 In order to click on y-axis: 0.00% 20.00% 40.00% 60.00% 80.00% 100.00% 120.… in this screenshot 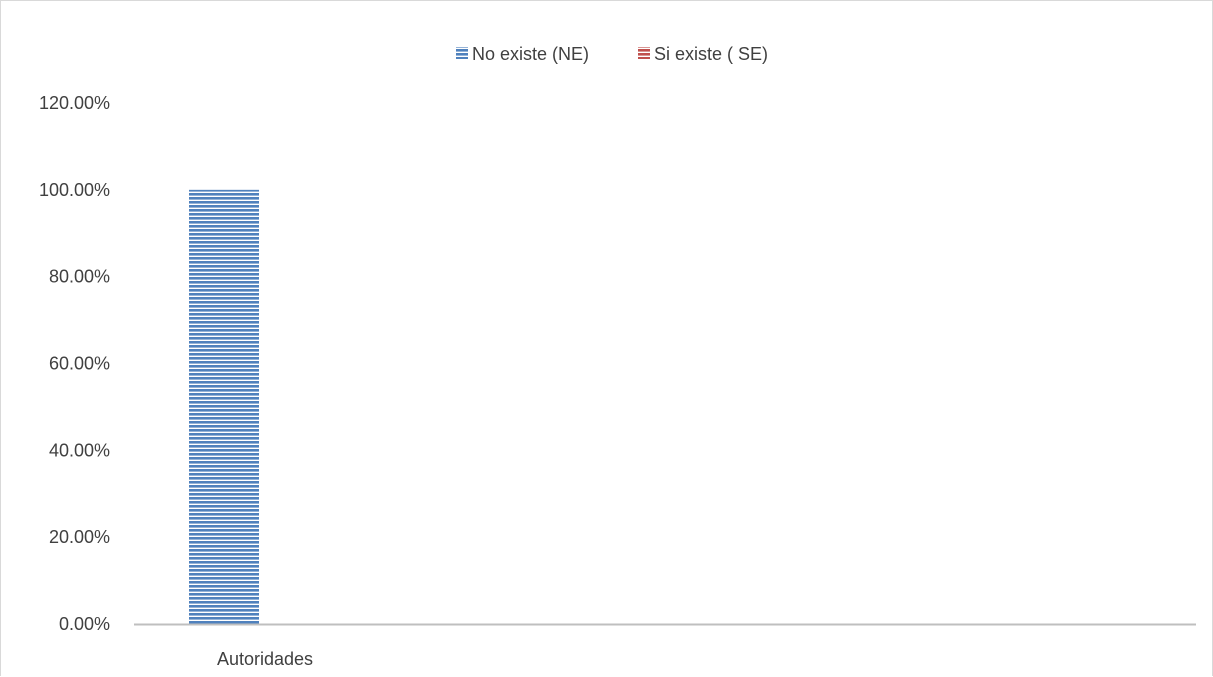, I will do `click(74, 363)`.